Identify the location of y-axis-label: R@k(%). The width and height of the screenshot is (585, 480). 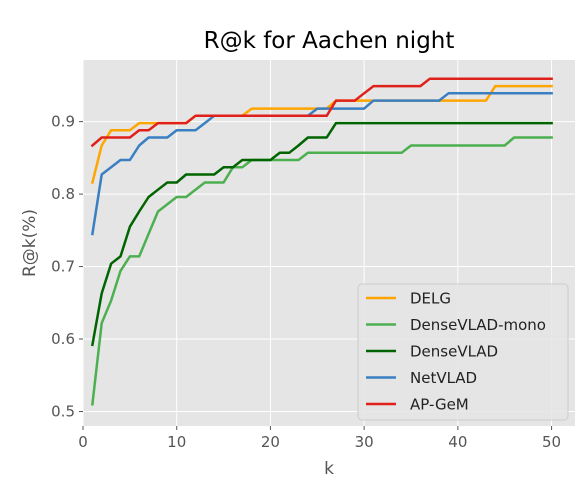
(30, 243).